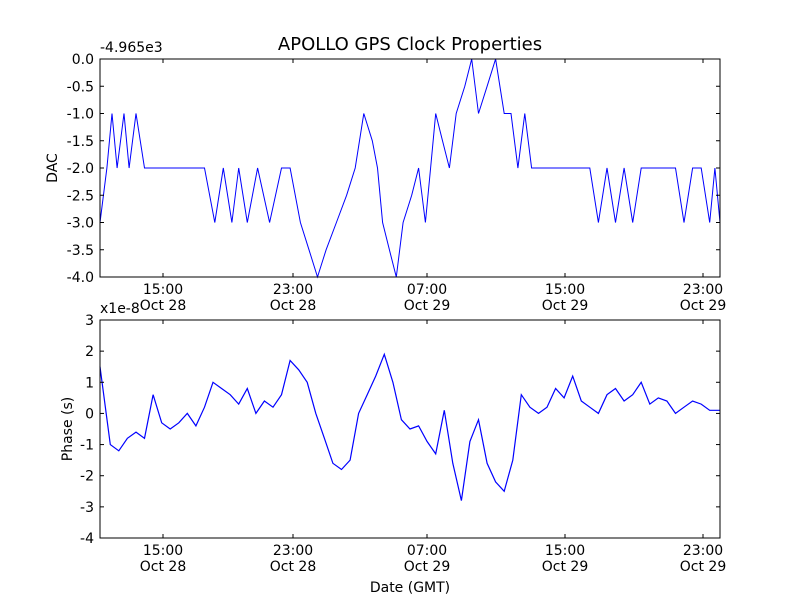 The height and width of the screenshot is (600, 800). Describe the element at coordinates (410, 588) in the screenshot. I see `x-axis-label: Date (GMT)` at that location.